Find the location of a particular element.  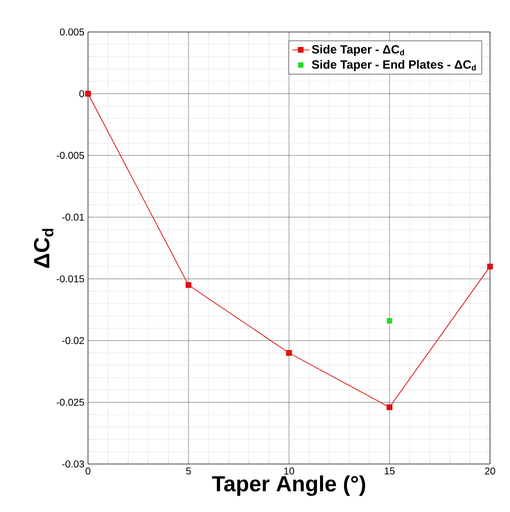

y-tick-label: 0.005 is located at coordinates (72, 32).